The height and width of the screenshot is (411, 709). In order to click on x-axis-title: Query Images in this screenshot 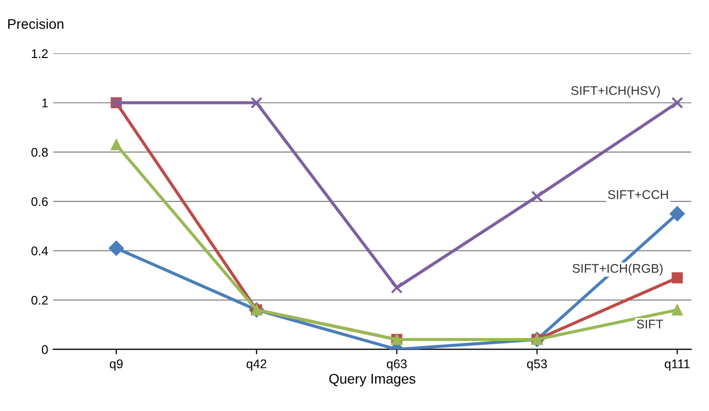, I will do `click(372, 380)`.